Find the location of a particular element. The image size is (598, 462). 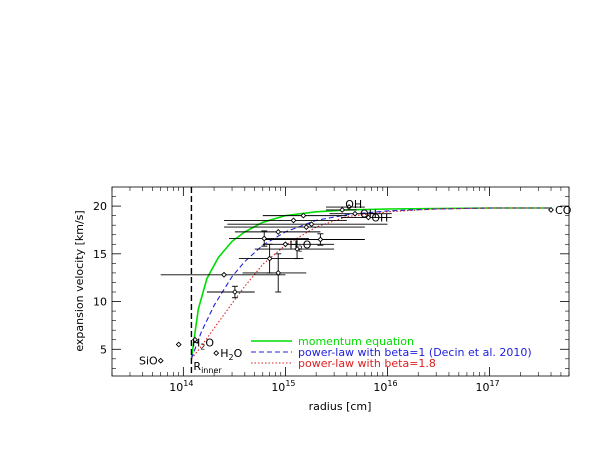

legend-label: momentum equation is located at coordinates (356, 341).